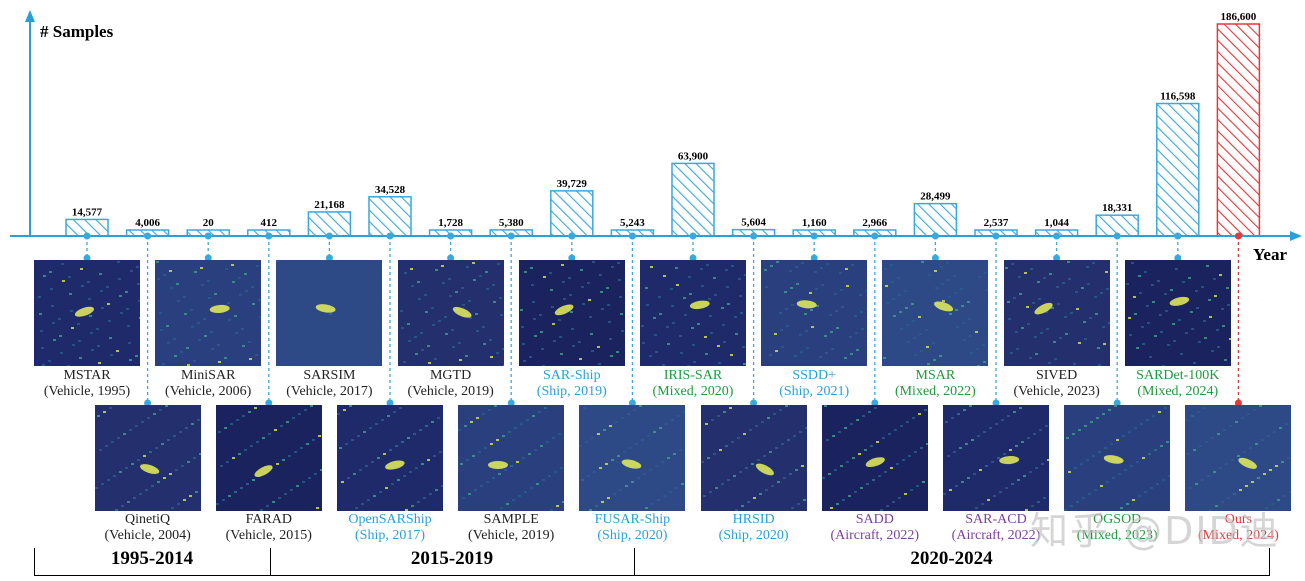 The width and height of the screenshot is (1305, 581). What do you see at coordinates (511, 535) in the screenshot?
I see `dataset-meta: (Vehicle, 2019)` at bounding box center [511, 535].